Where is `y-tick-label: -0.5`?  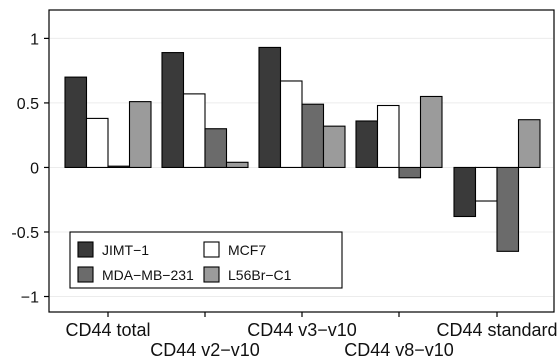 y-tick-label: -0.5 is located at coordinates (25, 233).